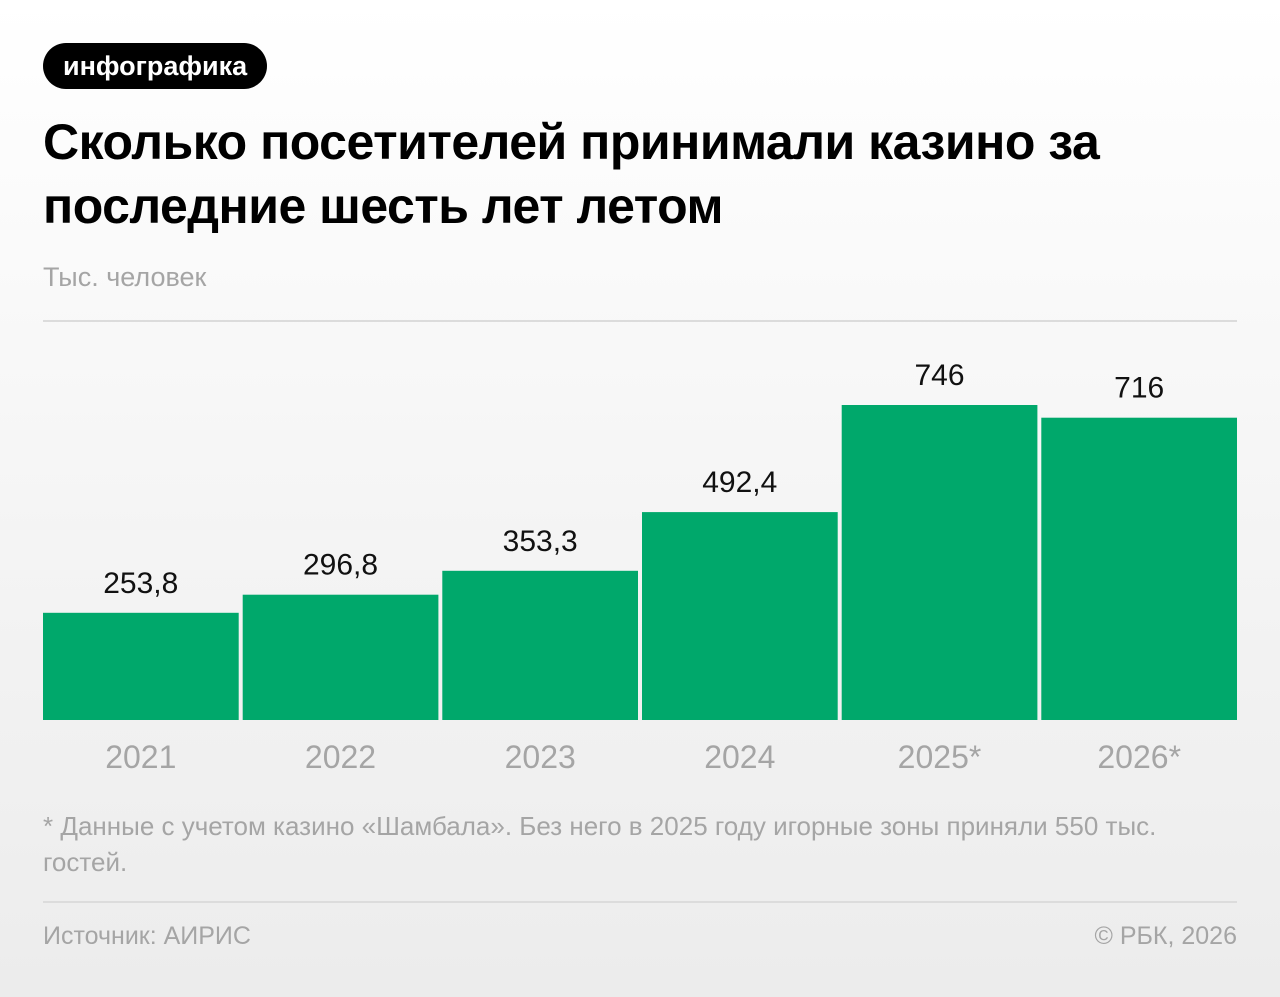 This screenshot has height=997, width=1280. What do you see at coordinates (540, 541) in the screenshot?
I see `bar-value-label: 353,3` at bounding box center [540, 541].